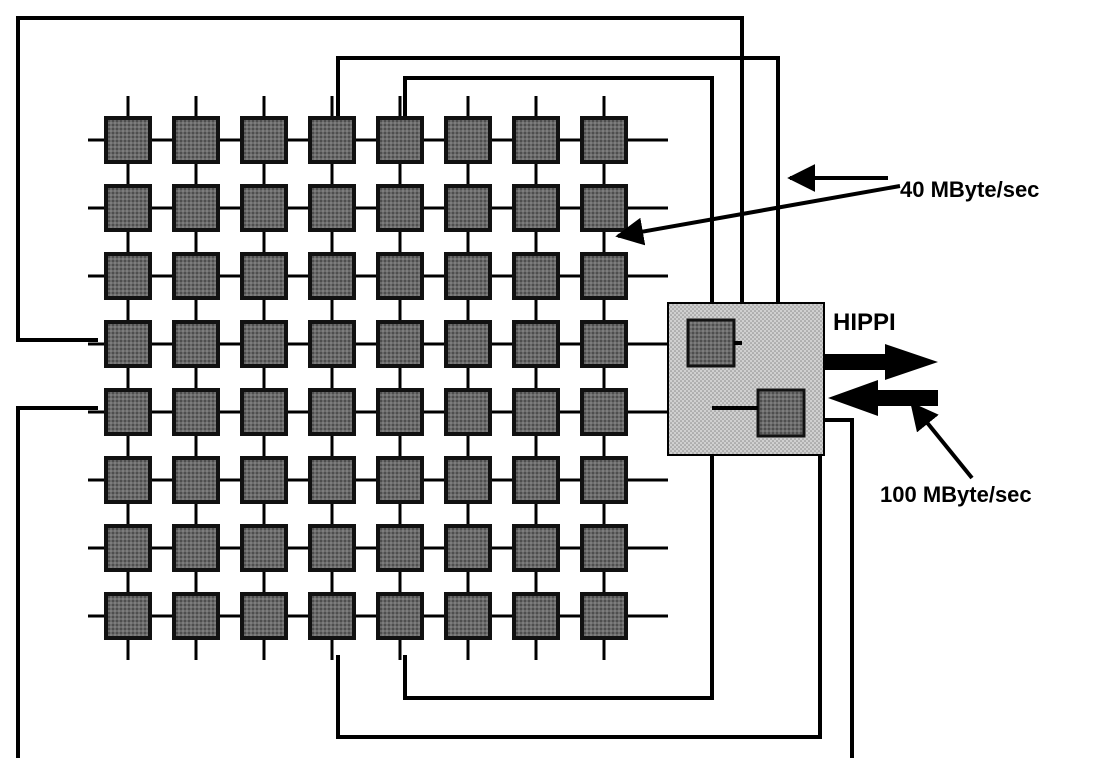 This screenshot has height=758, width=1107. Describe the element at coordinates (781, 413) in the screenshot. I see `hippi-node-out` at that location.